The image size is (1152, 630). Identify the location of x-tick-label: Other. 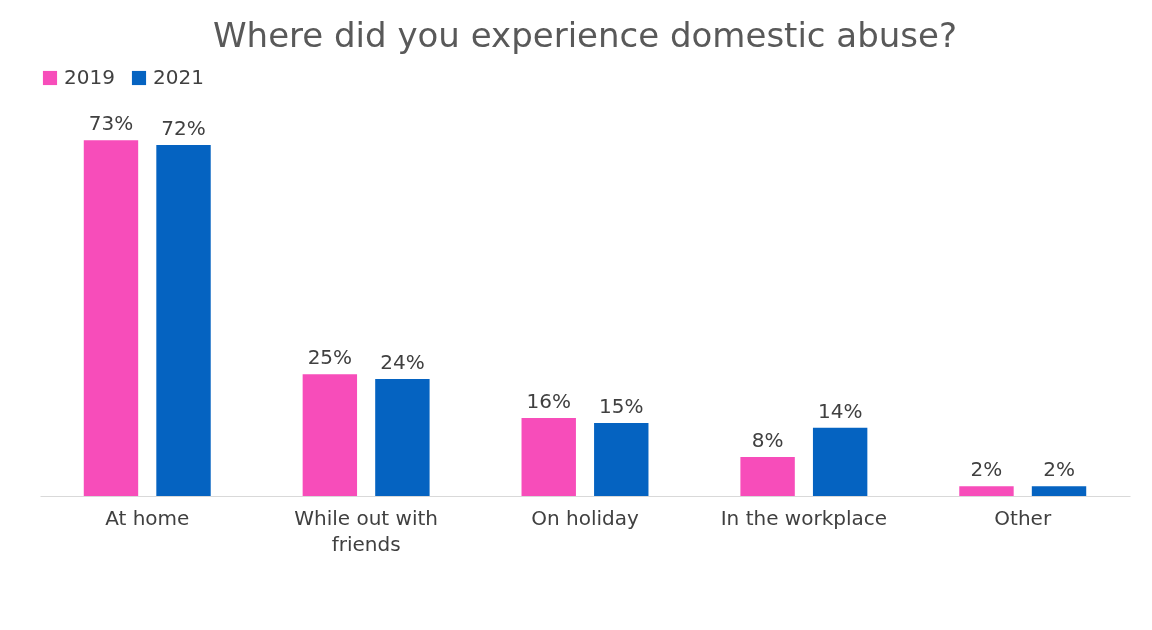
(1023, 517).